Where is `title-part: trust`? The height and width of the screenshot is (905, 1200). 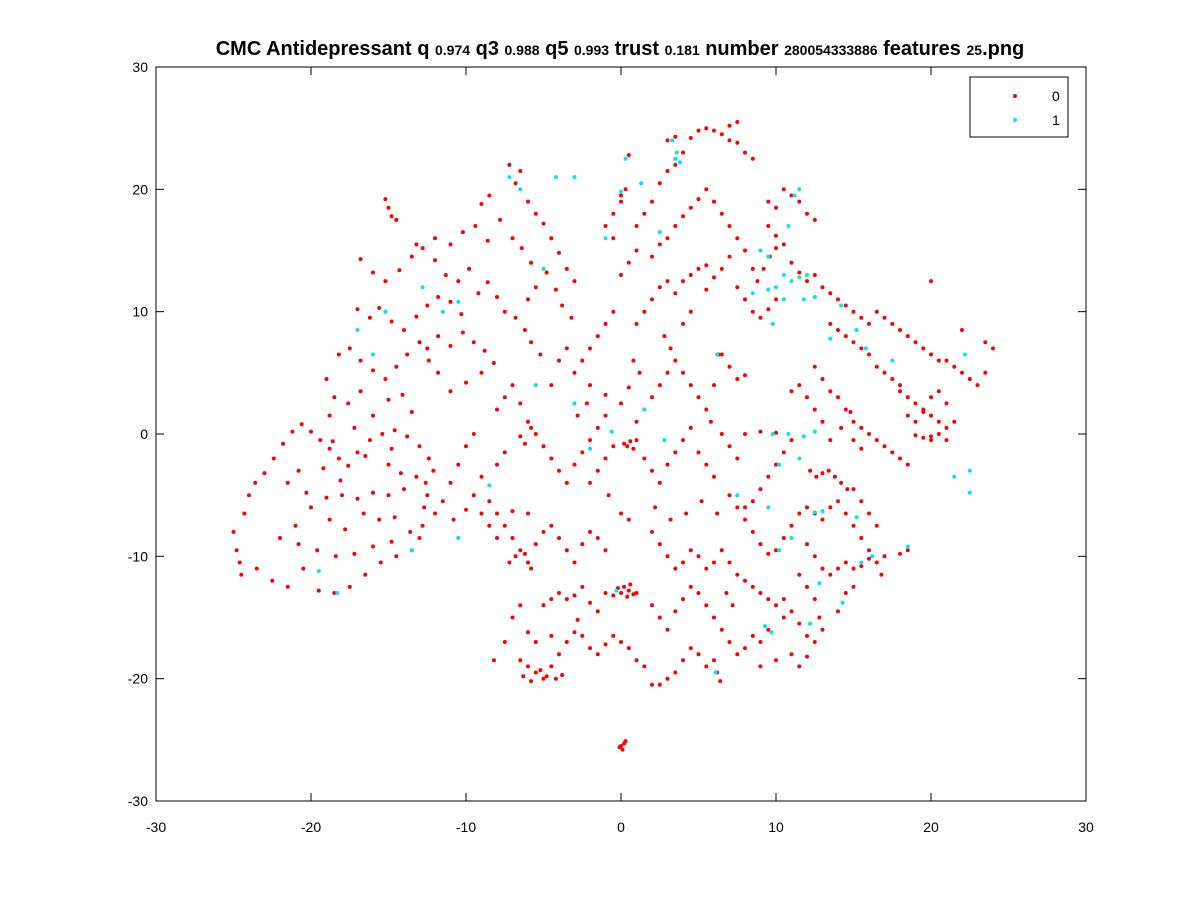 title-part: trust is located at coordinates (637, 49).